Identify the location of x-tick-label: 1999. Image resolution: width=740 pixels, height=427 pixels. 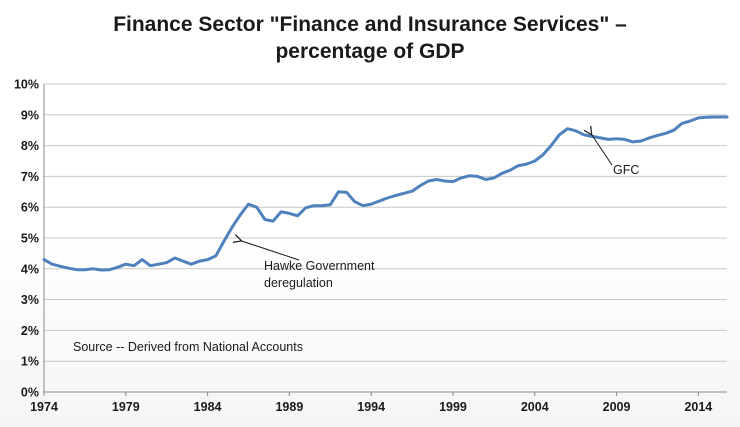
(453, 407).